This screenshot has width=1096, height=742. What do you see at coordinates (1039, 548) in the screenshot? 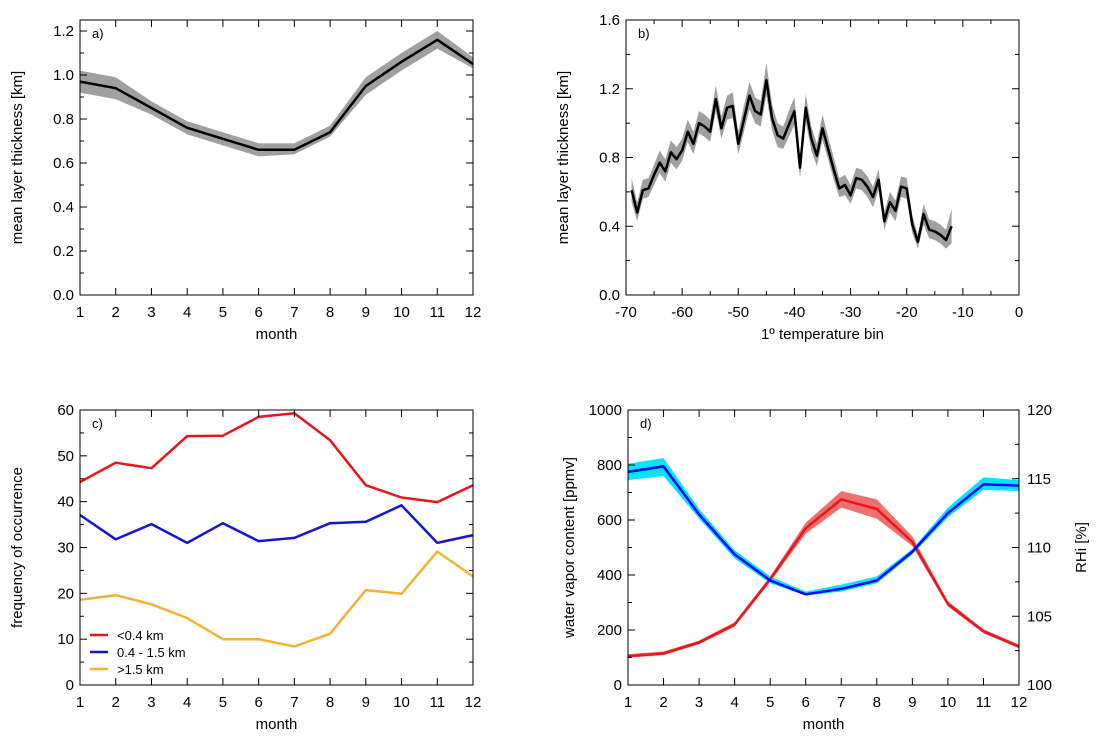
I see `y2-tick-label: 110` at bounding box center [1039, 548].